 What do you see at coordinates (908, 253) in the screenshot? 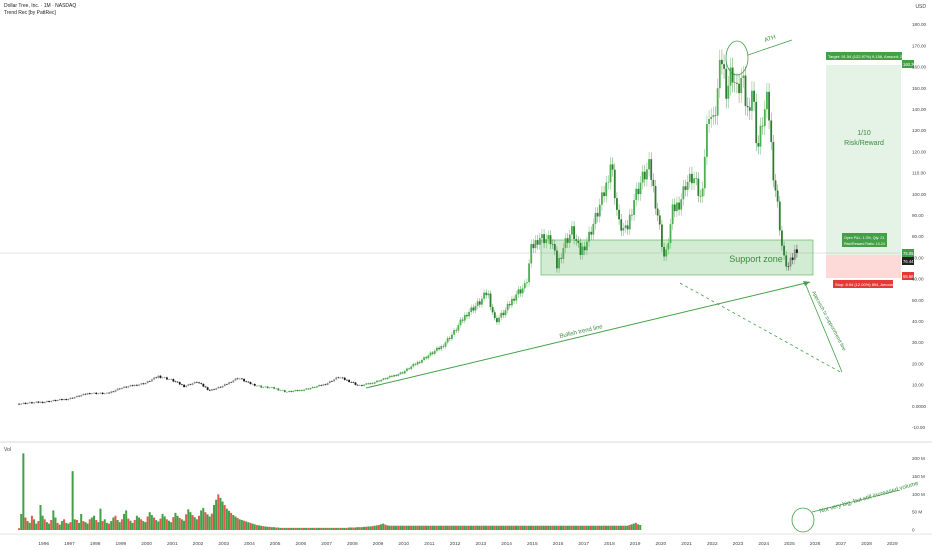
I see `current-price-tag` at bounding box center [908, 253].